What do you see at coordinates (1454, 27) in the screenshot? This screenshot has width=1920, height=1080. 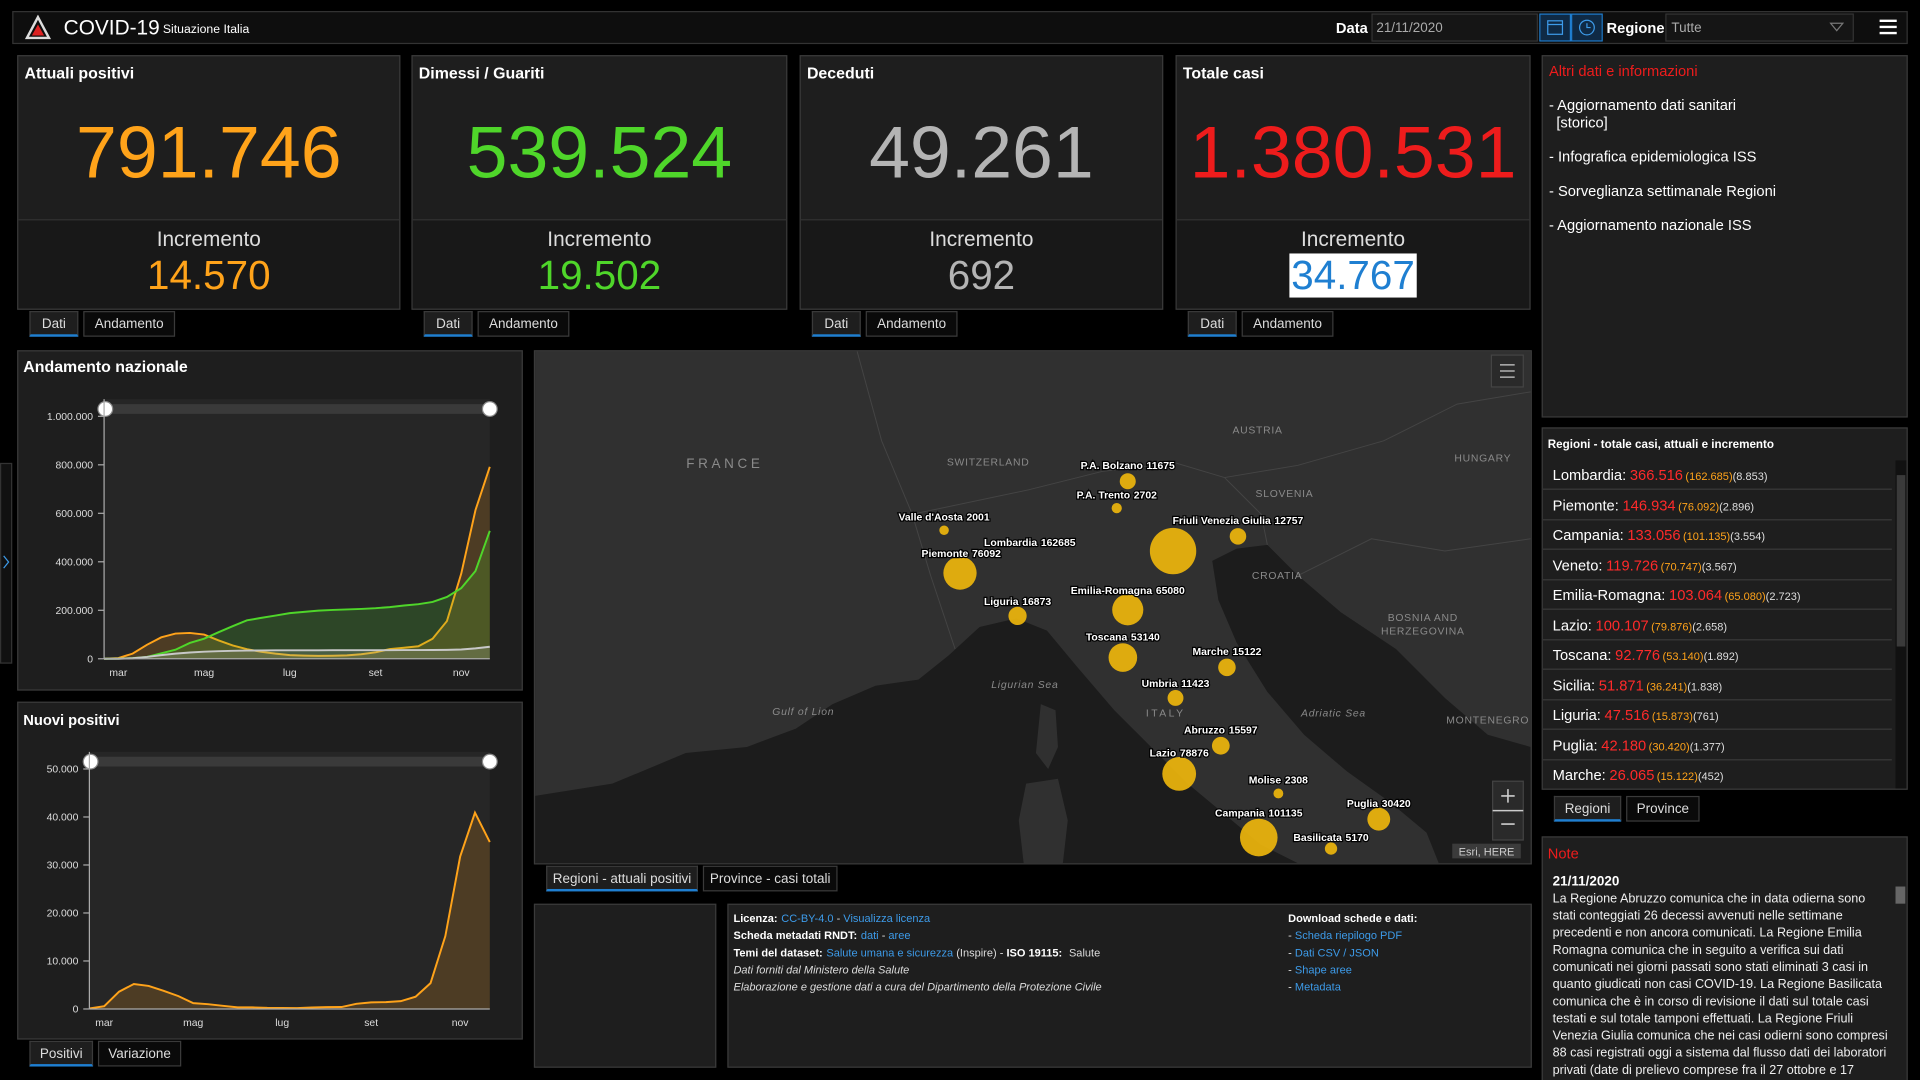 I see `date-input: 21/11/2020` at bounding box center [1454, 27].